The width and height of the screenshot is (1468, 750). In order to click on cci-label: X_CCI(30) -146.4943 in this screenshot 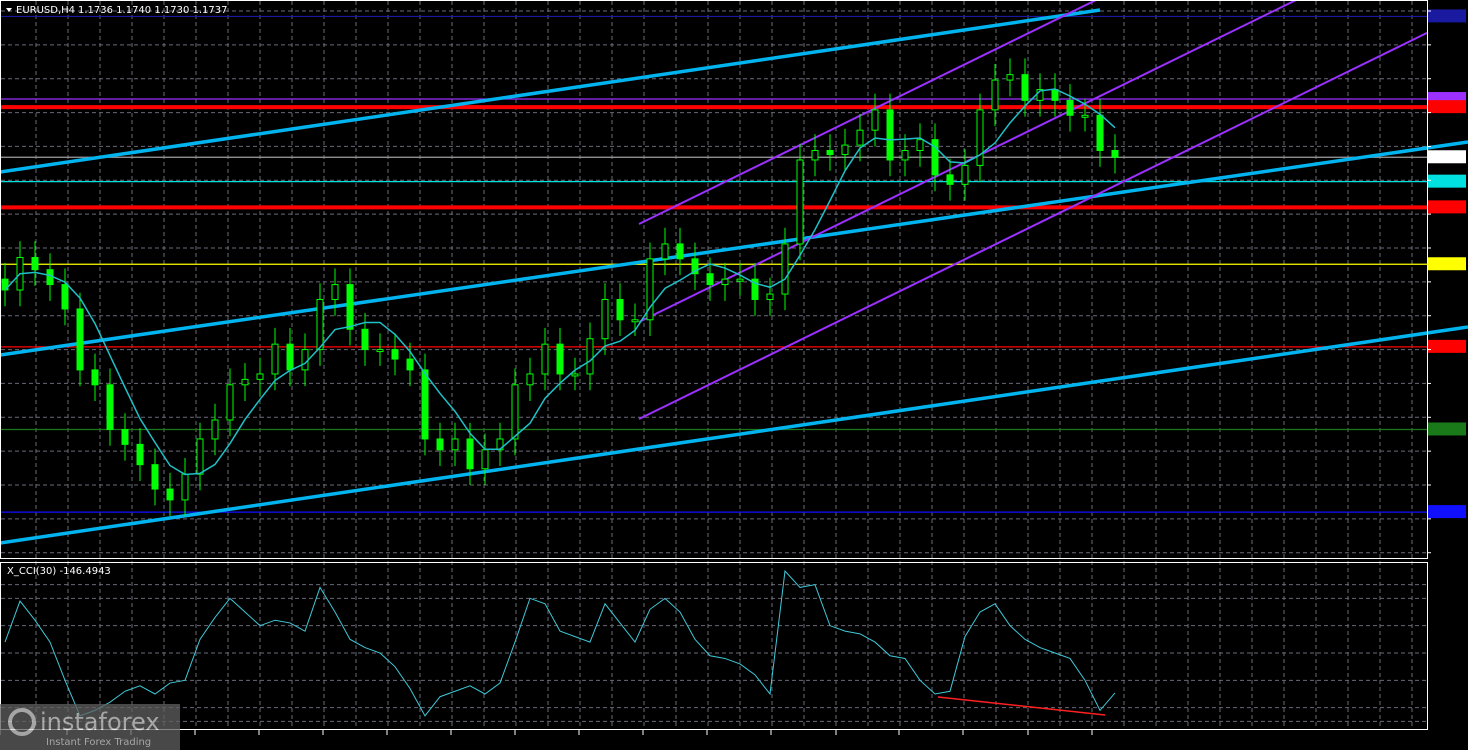, I will do `click(59, 571)`.